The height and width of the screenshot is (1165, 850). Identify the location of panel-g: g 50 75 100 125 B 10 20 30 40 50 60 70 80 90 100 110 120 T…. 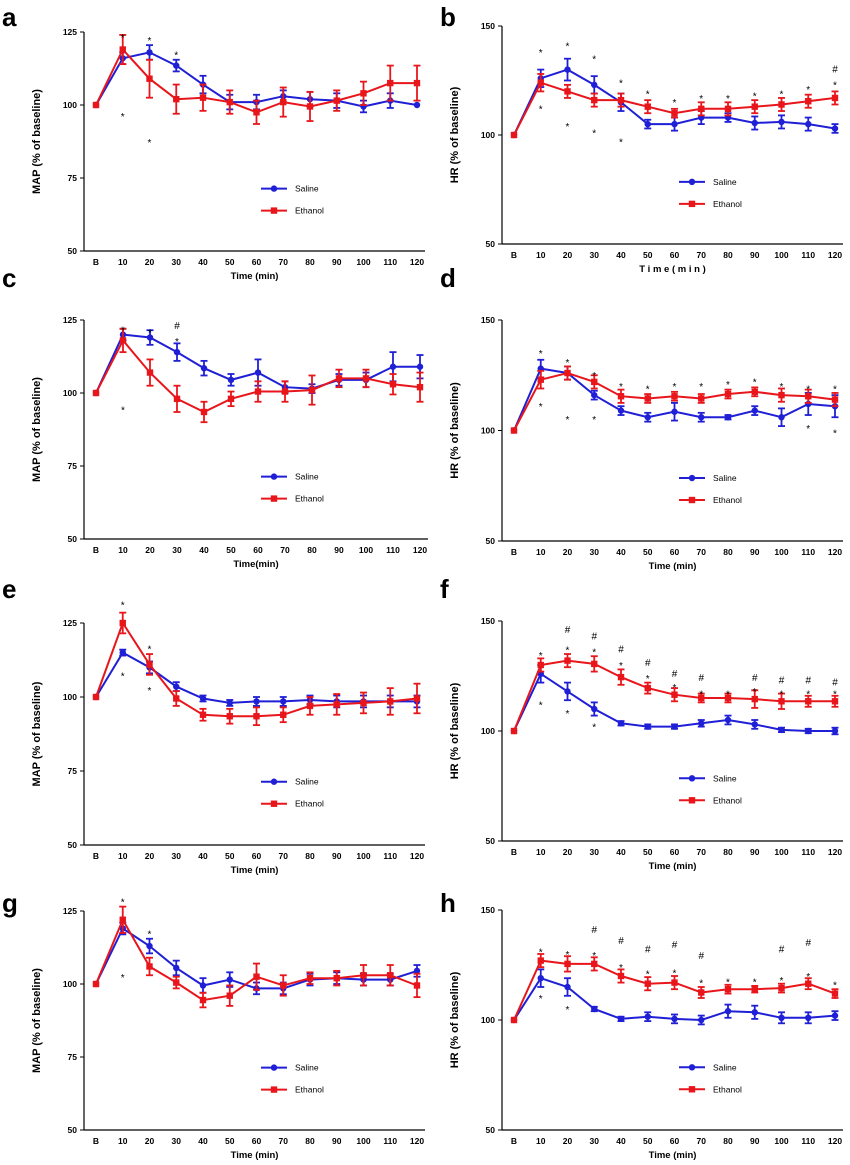
(213, 1024).